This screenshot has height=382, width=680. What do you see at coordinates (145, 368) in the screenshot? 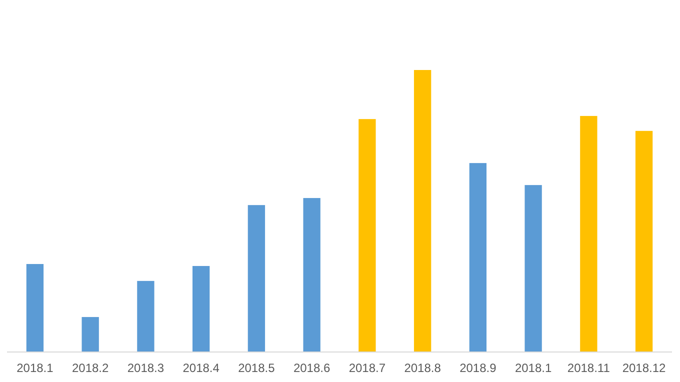
I see `x-tick-label: 2018.3` at bounding box center [145, 368].